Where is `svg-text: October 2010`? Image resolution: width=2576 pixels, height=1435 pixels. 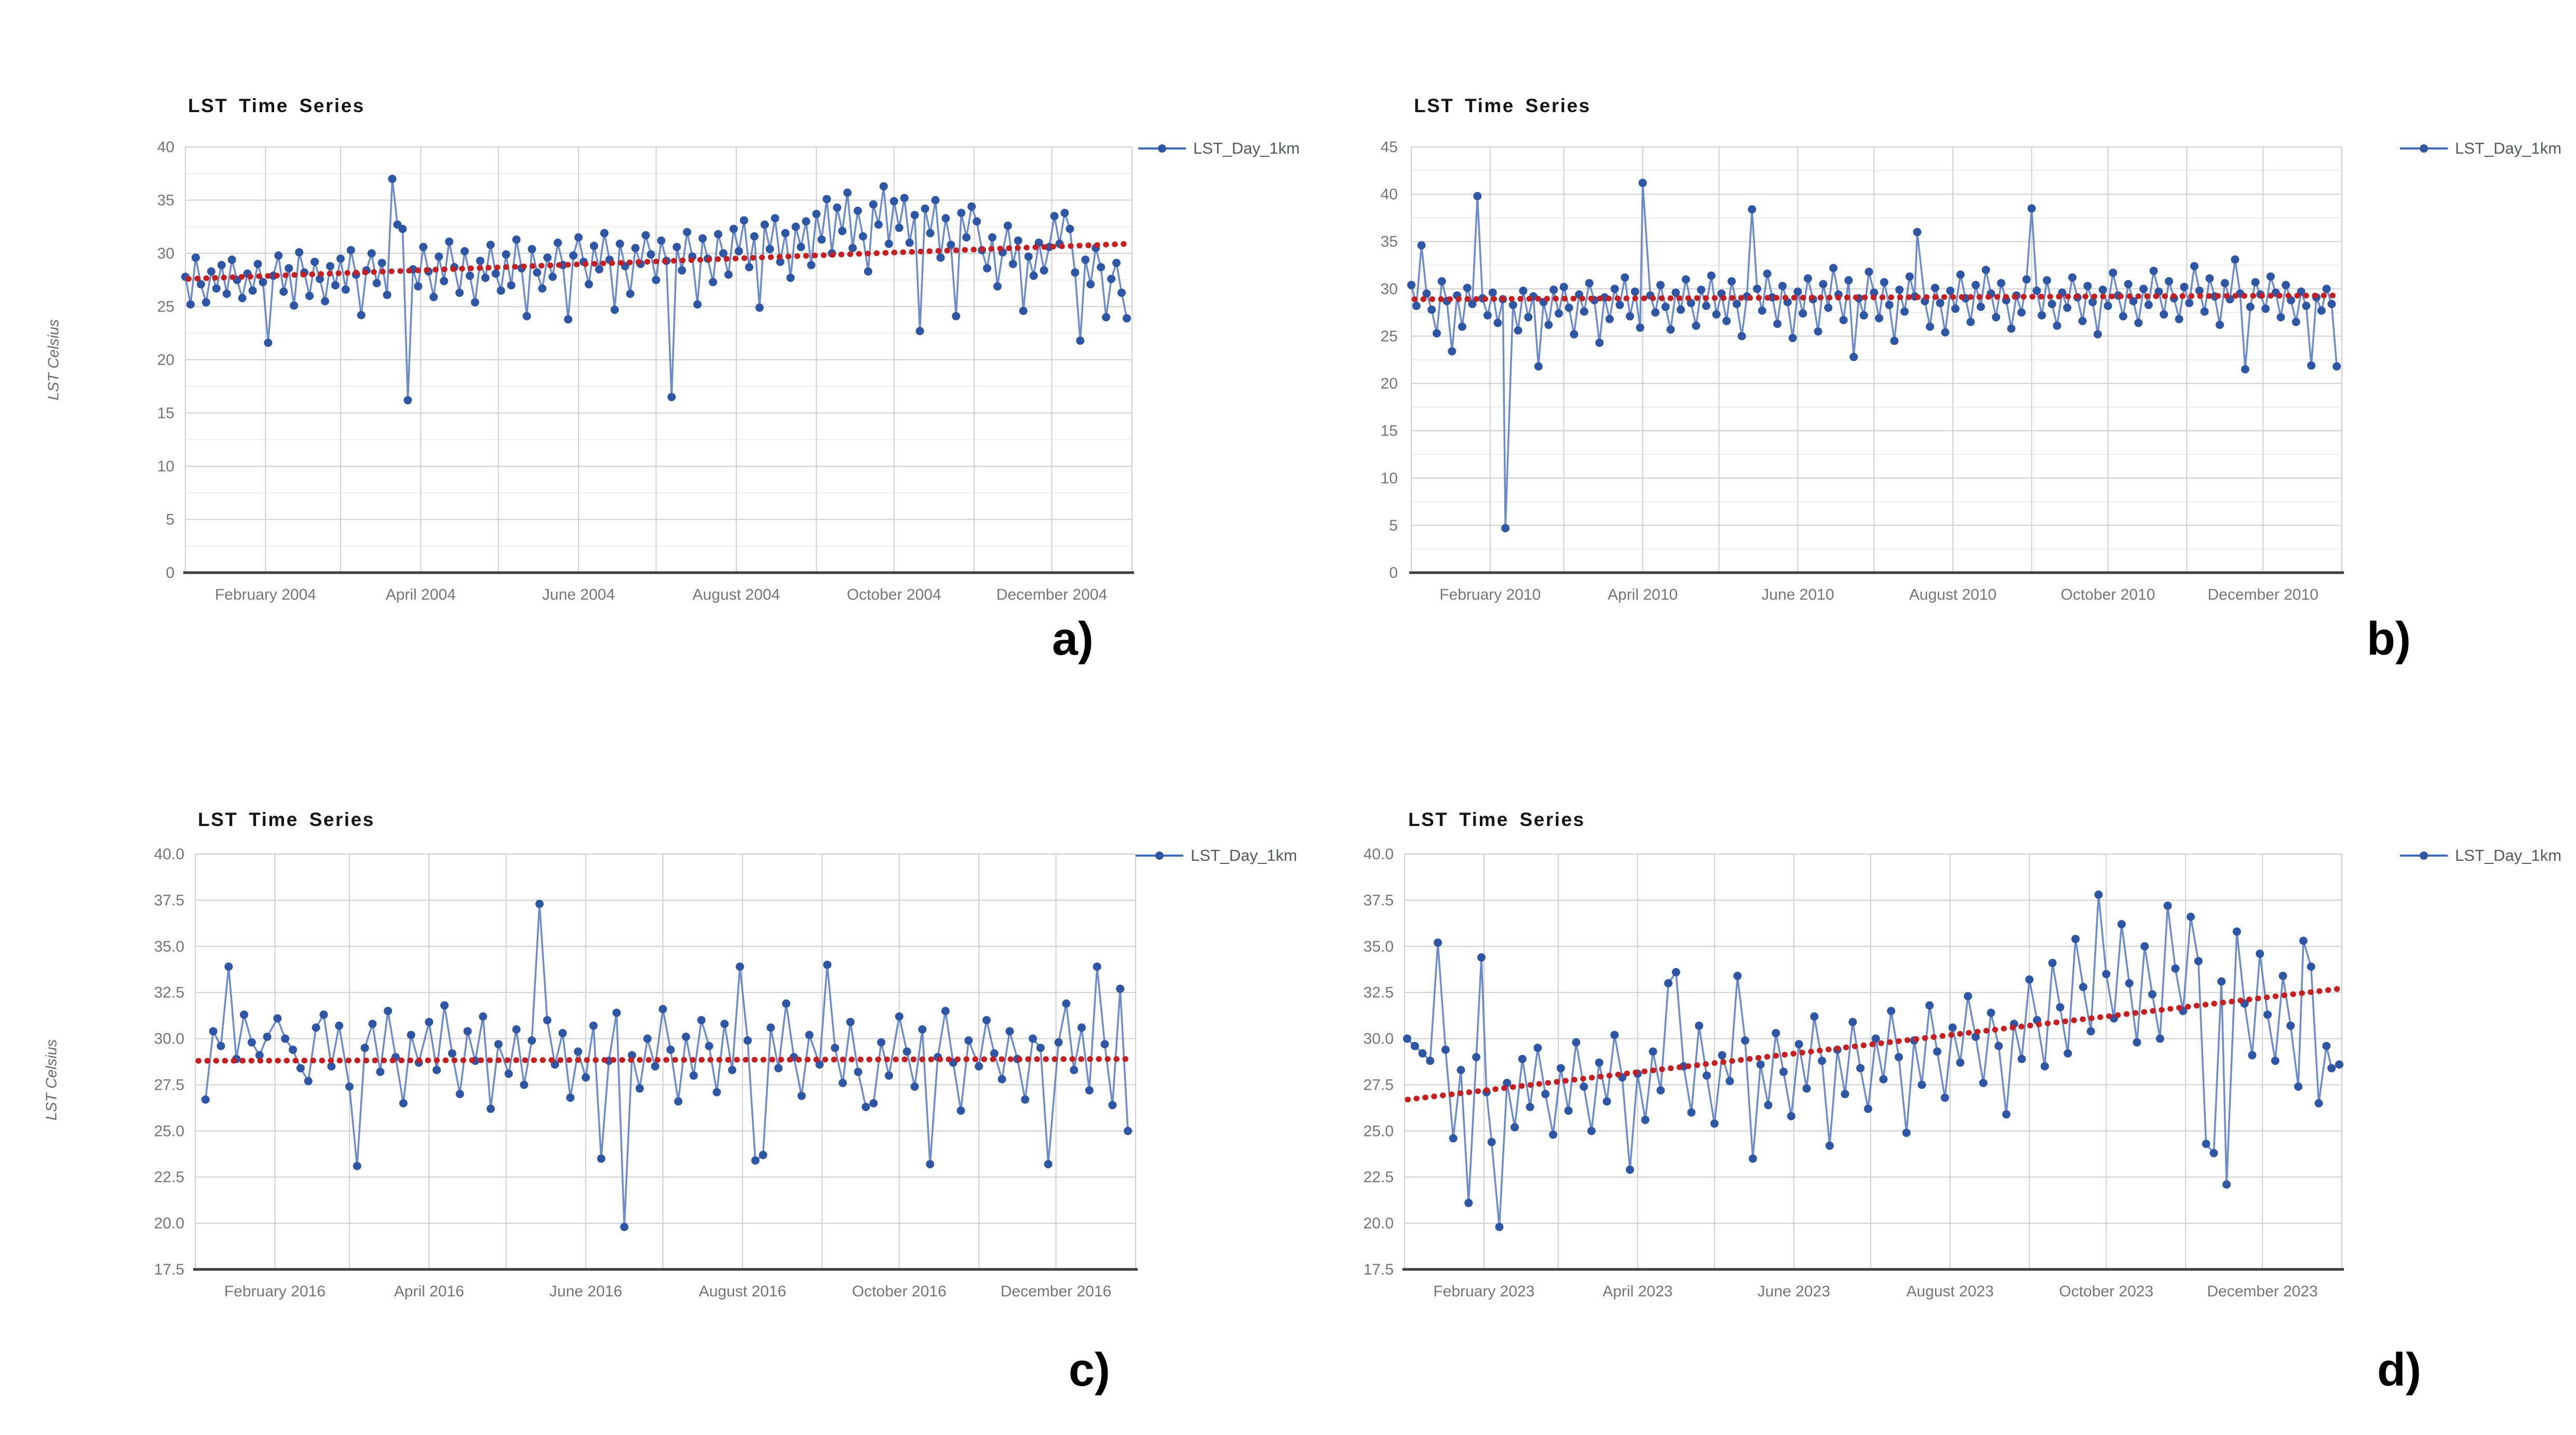
svg-text: October 2010 is located at coordinates (2108, 595).